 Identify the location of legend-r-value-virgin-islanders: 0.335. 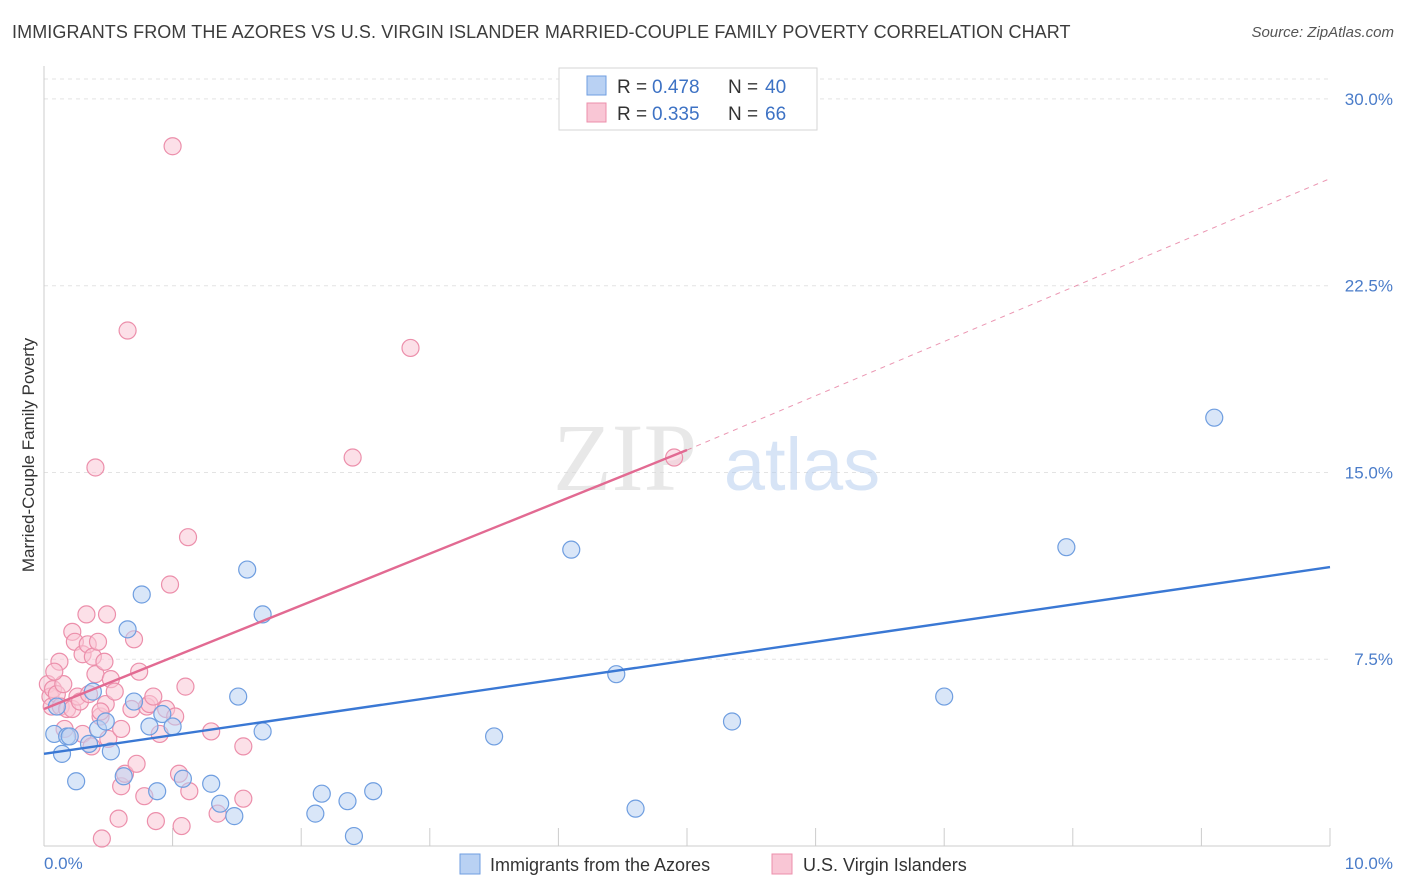
(676, 114).